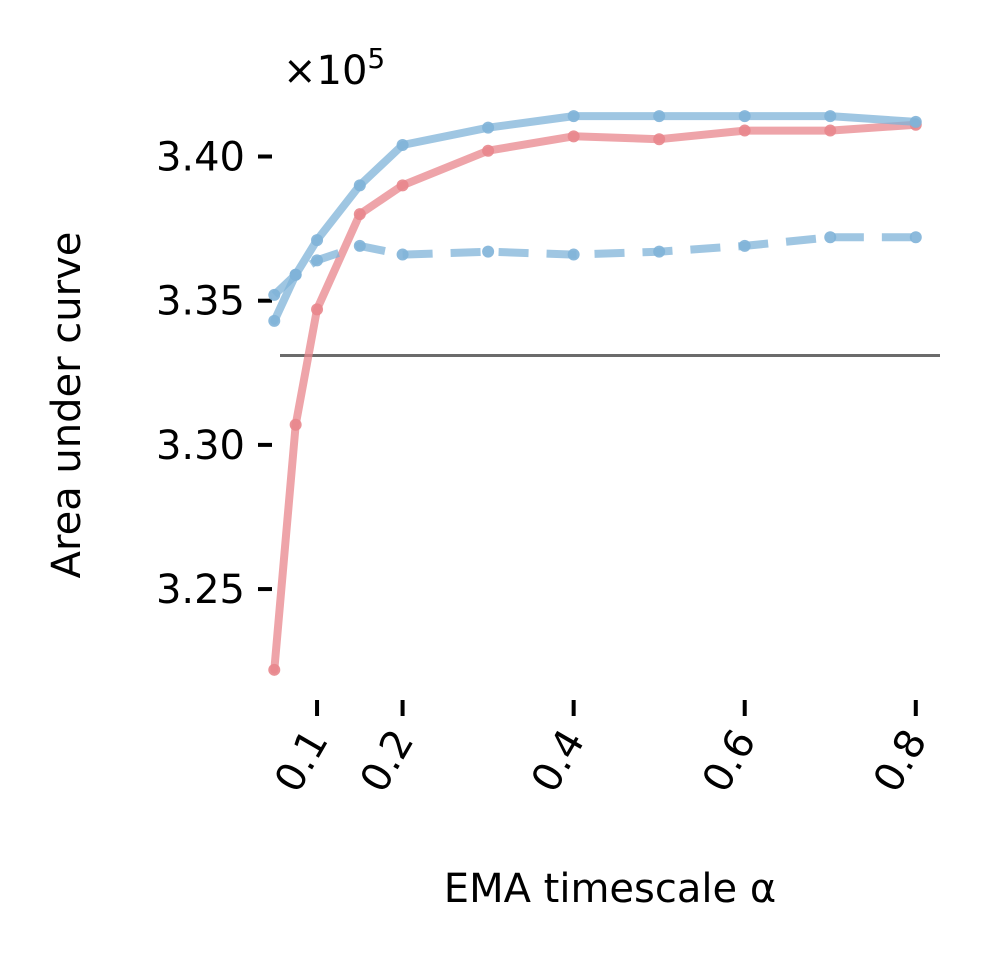 The width and height of the screenshot is (997, 960). What do you see at coordinates (559, 761) in the screenshot?
I see `x-tick-label: 0.4` at bounding box center [559, 761].